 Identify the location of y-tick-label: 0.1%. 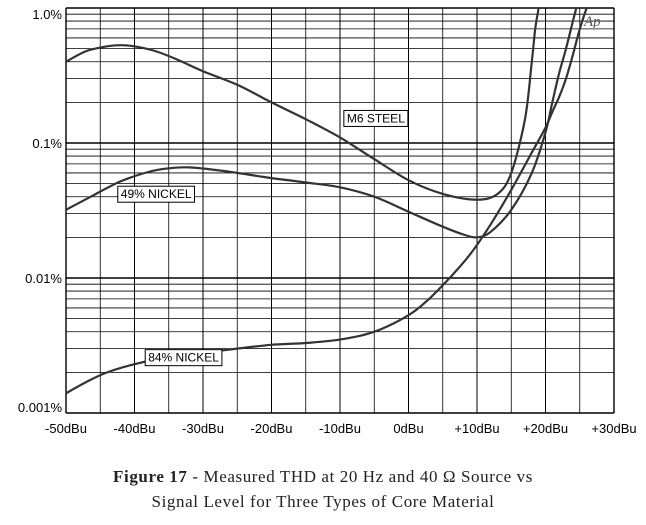
(47, 143).